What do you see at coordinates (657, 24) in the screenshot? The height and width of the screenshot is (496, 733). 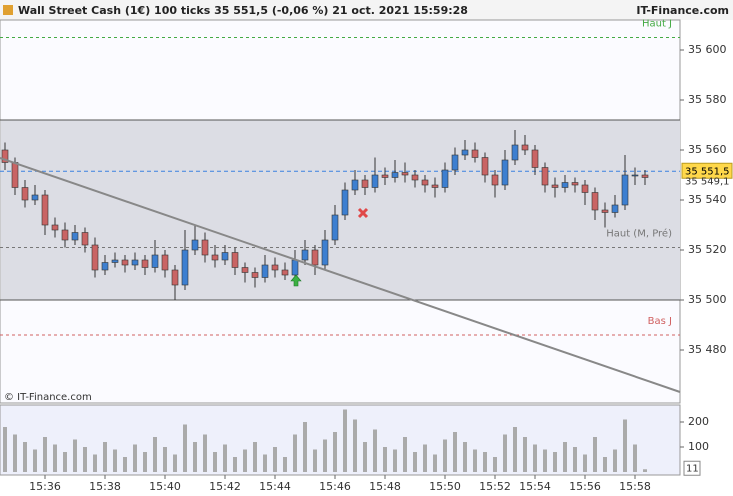 I see `level-label: Haut J` at bounding box center [657, 24].